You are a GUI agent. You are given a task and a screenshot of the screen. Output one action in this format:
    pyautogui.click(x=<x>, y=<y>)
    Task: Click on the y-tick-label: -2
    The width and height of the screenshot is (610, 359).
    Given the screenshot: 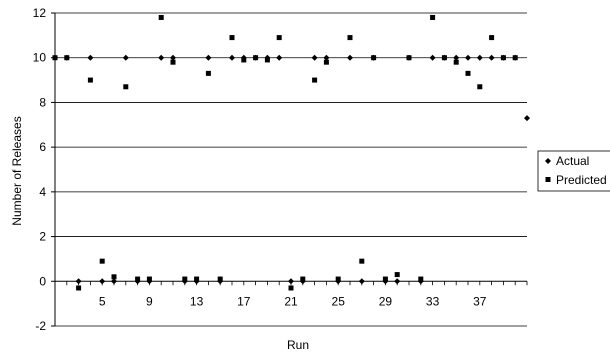 What is the action you would take?
    pyautogui.click(x=40, y=326)
    